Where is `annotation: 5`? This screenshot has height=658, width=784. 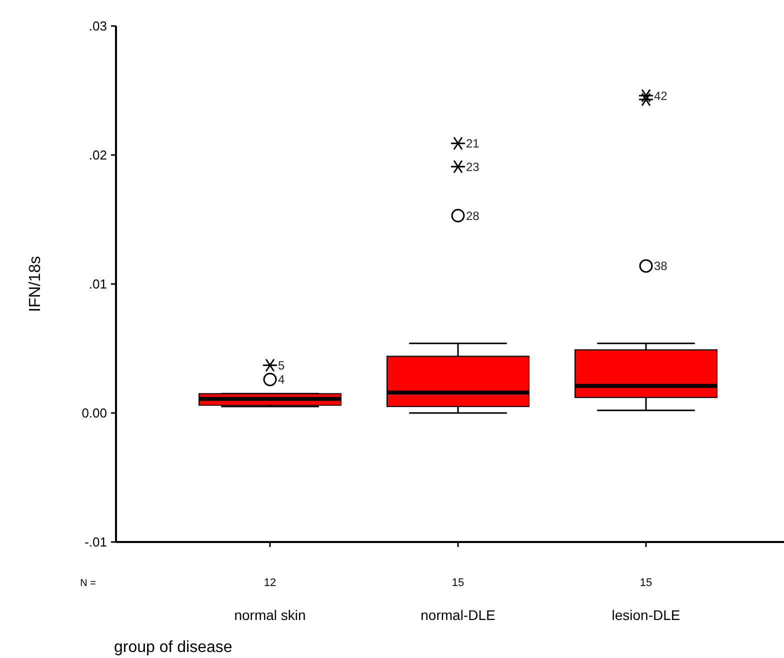
annotation: 5 is located at coordinates (281, 365).